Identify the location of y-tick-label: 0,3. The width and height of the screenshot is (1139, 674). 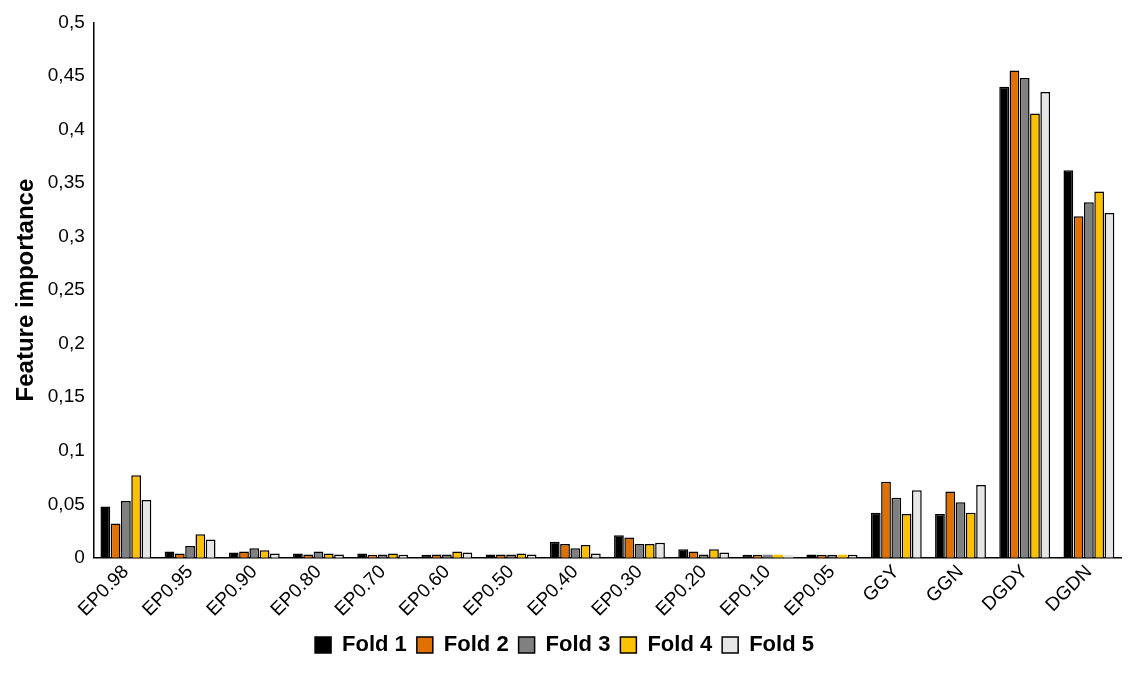
(71, 235).